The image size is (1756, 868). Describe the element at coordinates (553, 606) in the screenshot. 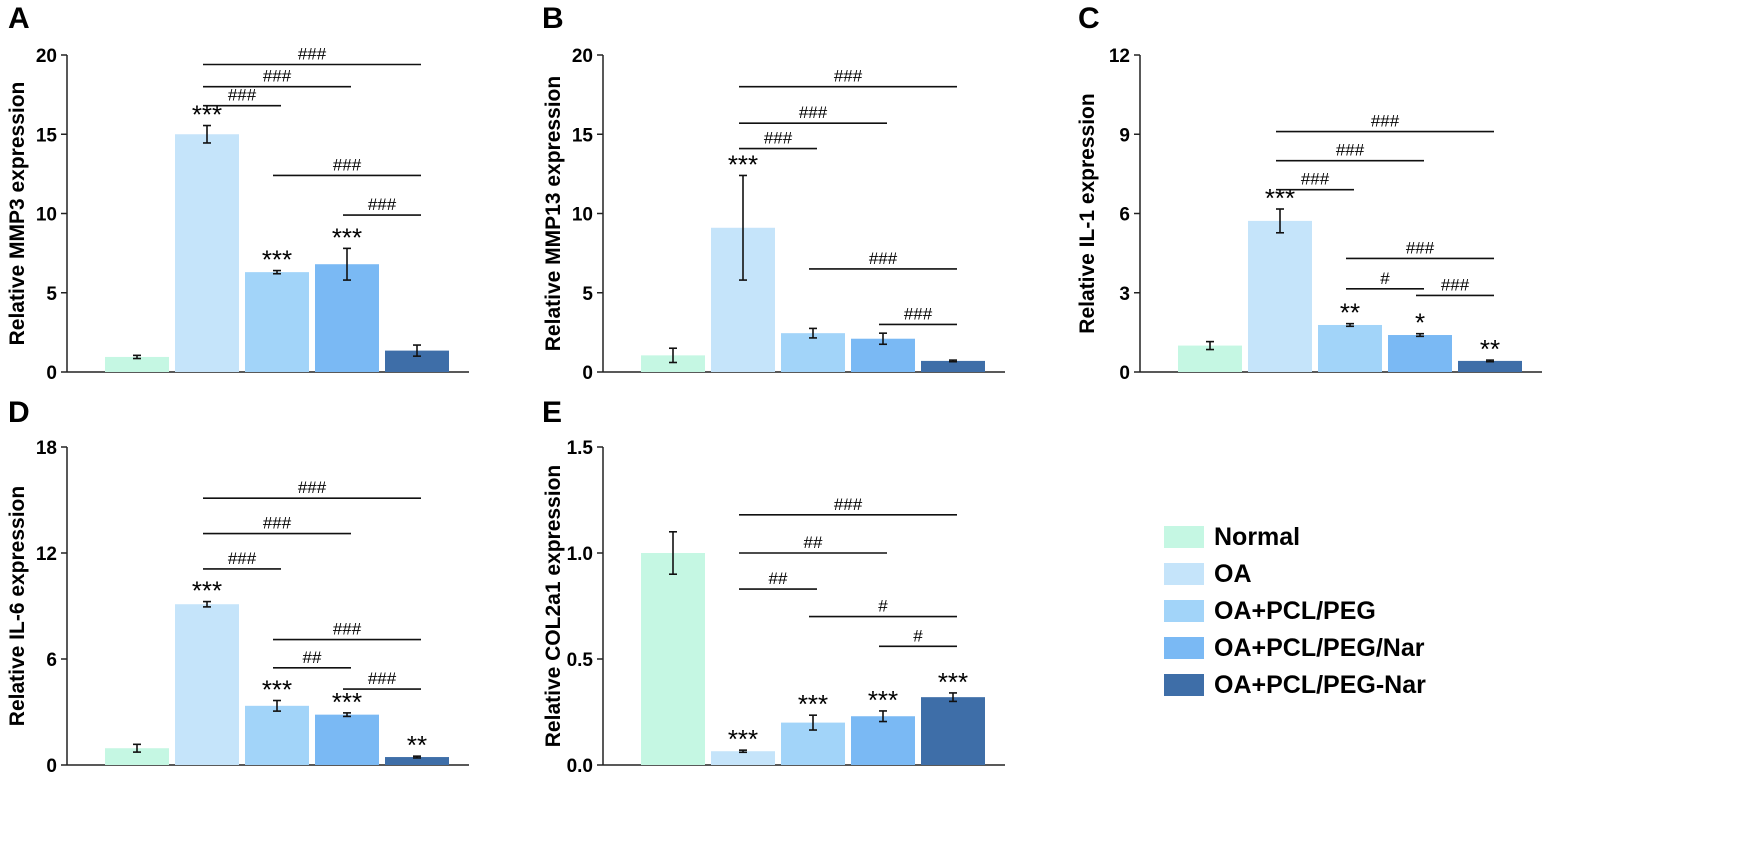

I see `y-axis-label: Relative COL2a1 expression` at that location.